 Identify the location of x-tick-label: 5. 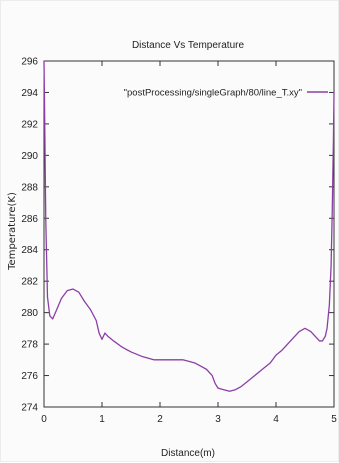
(334, 419).